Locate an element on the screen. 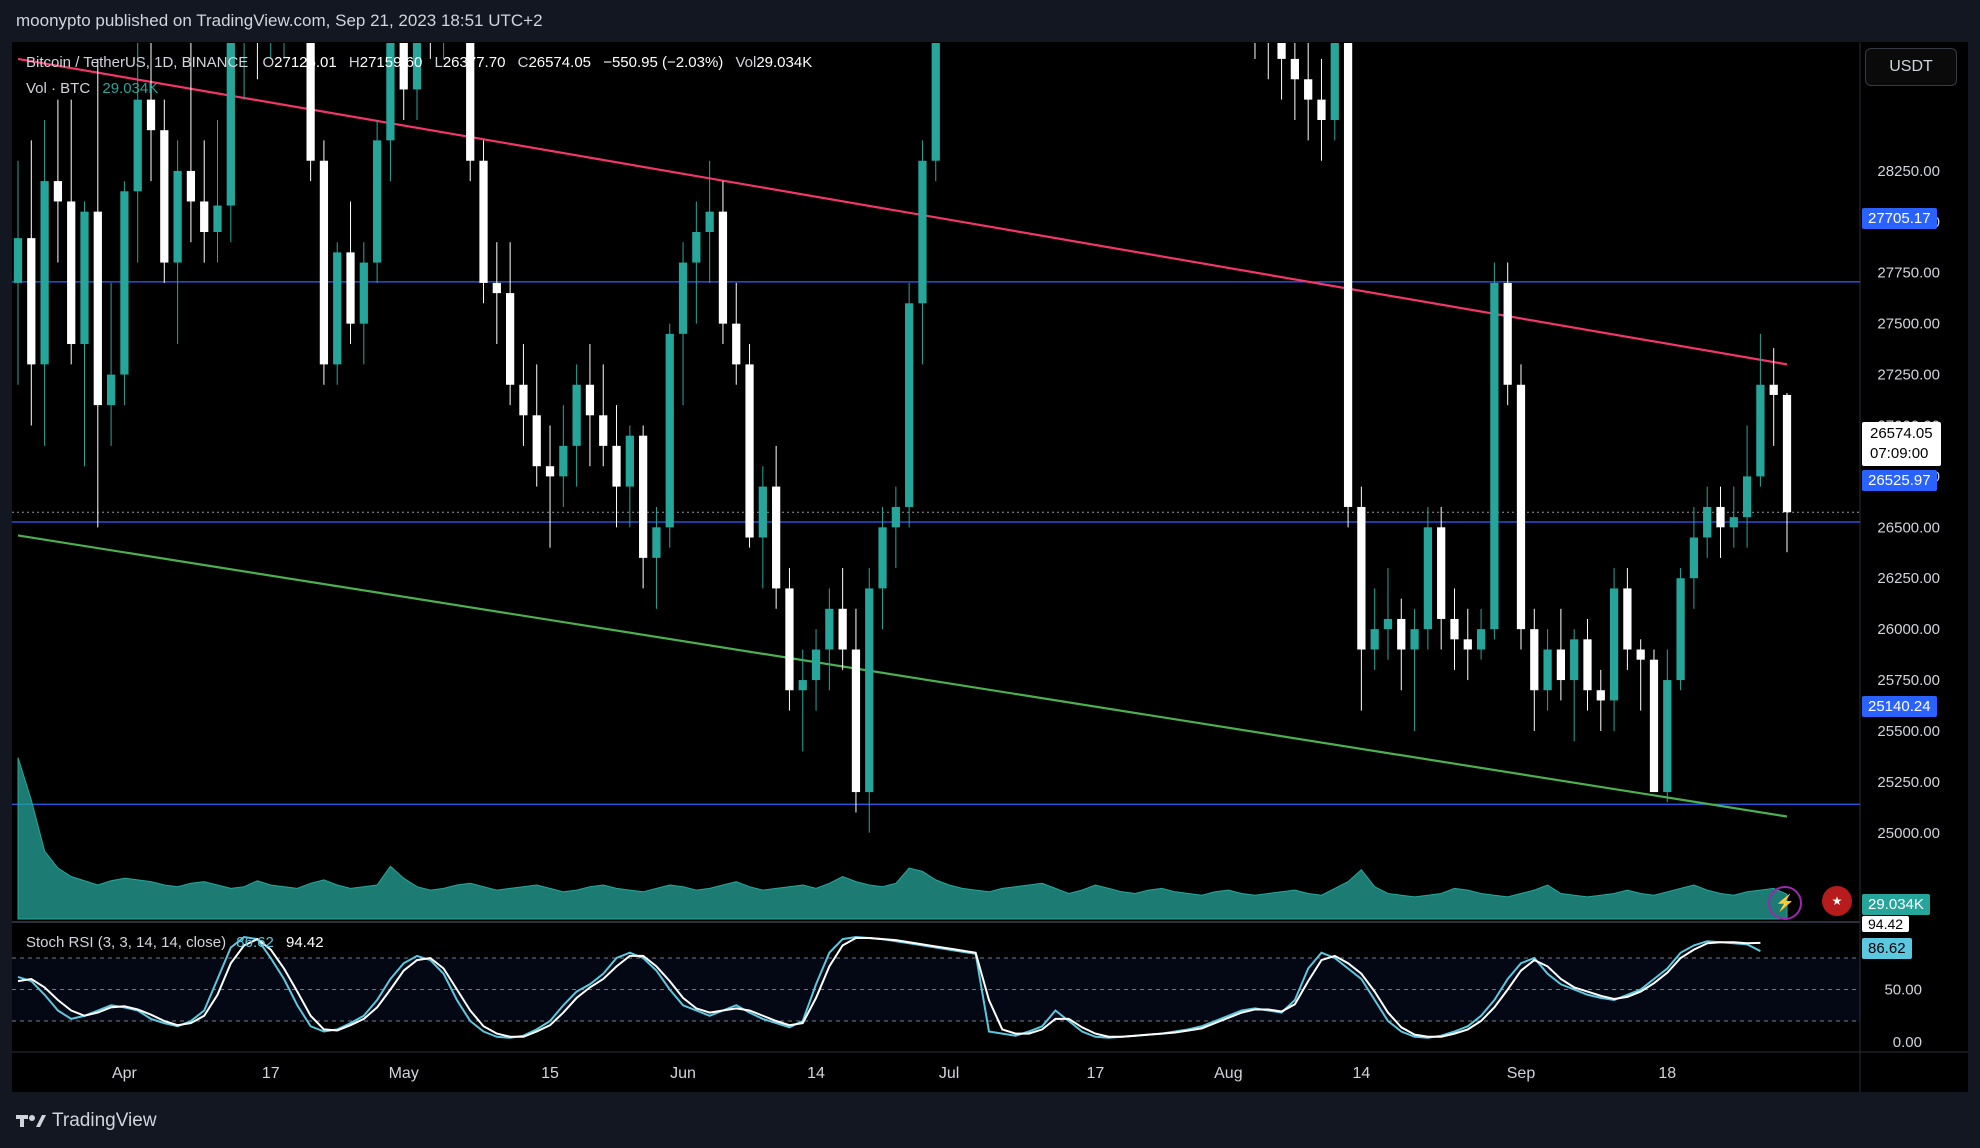 The height and width of the screenshot is (1148, 1980). tradingview-logo: TradingView is located at coordinates (86, 1121).